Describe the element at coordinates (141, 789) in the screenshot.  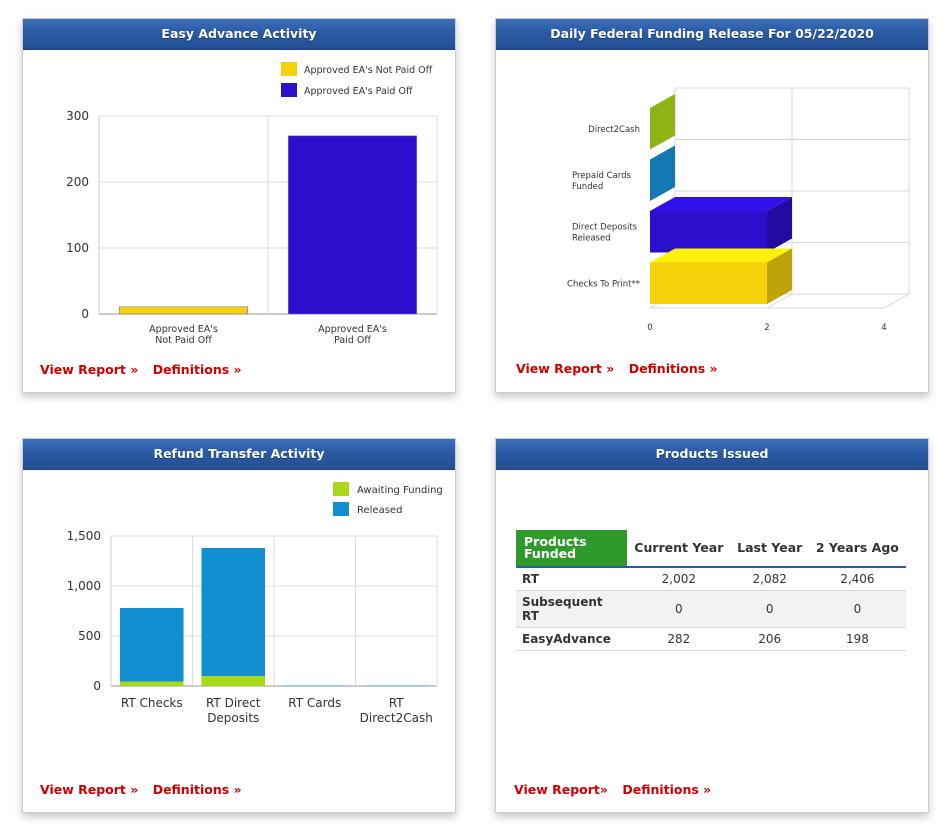
I see `refund-transfer-links: View Report » Definitions »` at that location.